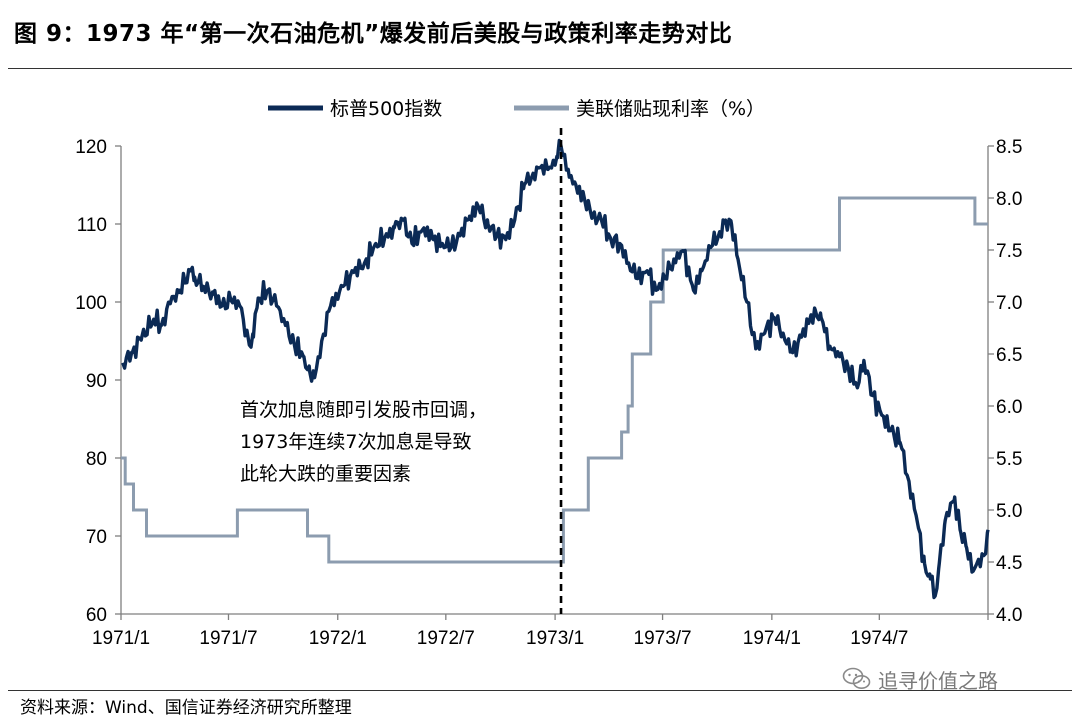 The height and width of the screenshot is (725, 1080). I want to click on x-tick-label: 1972/7, so click(446, 638).